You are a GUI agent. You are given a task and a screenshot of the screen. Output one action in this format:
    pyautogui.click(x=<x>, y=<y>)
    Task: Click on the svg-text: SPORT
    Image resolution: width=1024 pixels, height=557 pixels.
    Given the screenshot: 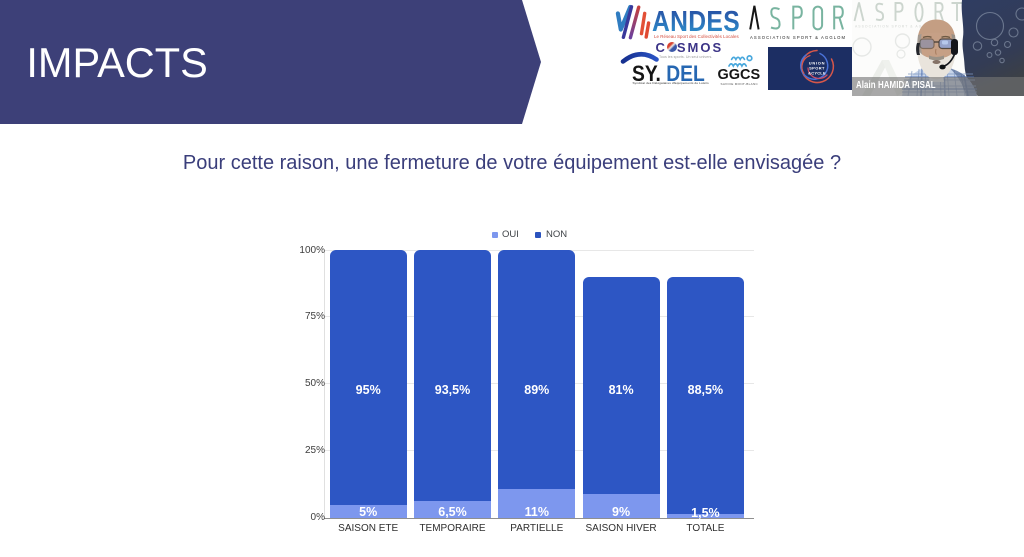 What is the action you would take?
    pyautogui.click(x=817, y=68)
    